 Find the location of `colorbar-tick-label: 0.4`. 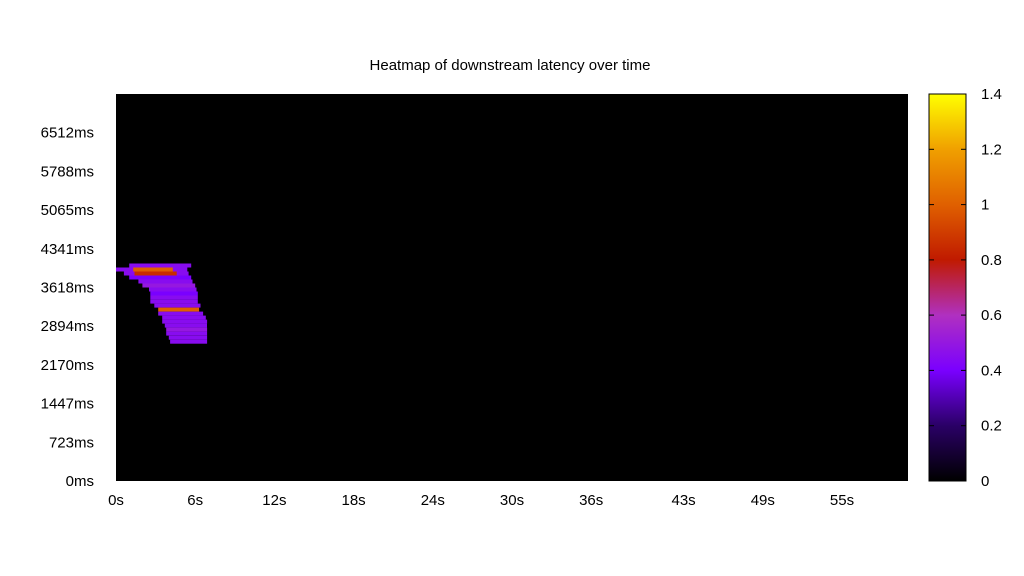

colorbar-tick-label: 0.4 is located at coordinates (991, 370).